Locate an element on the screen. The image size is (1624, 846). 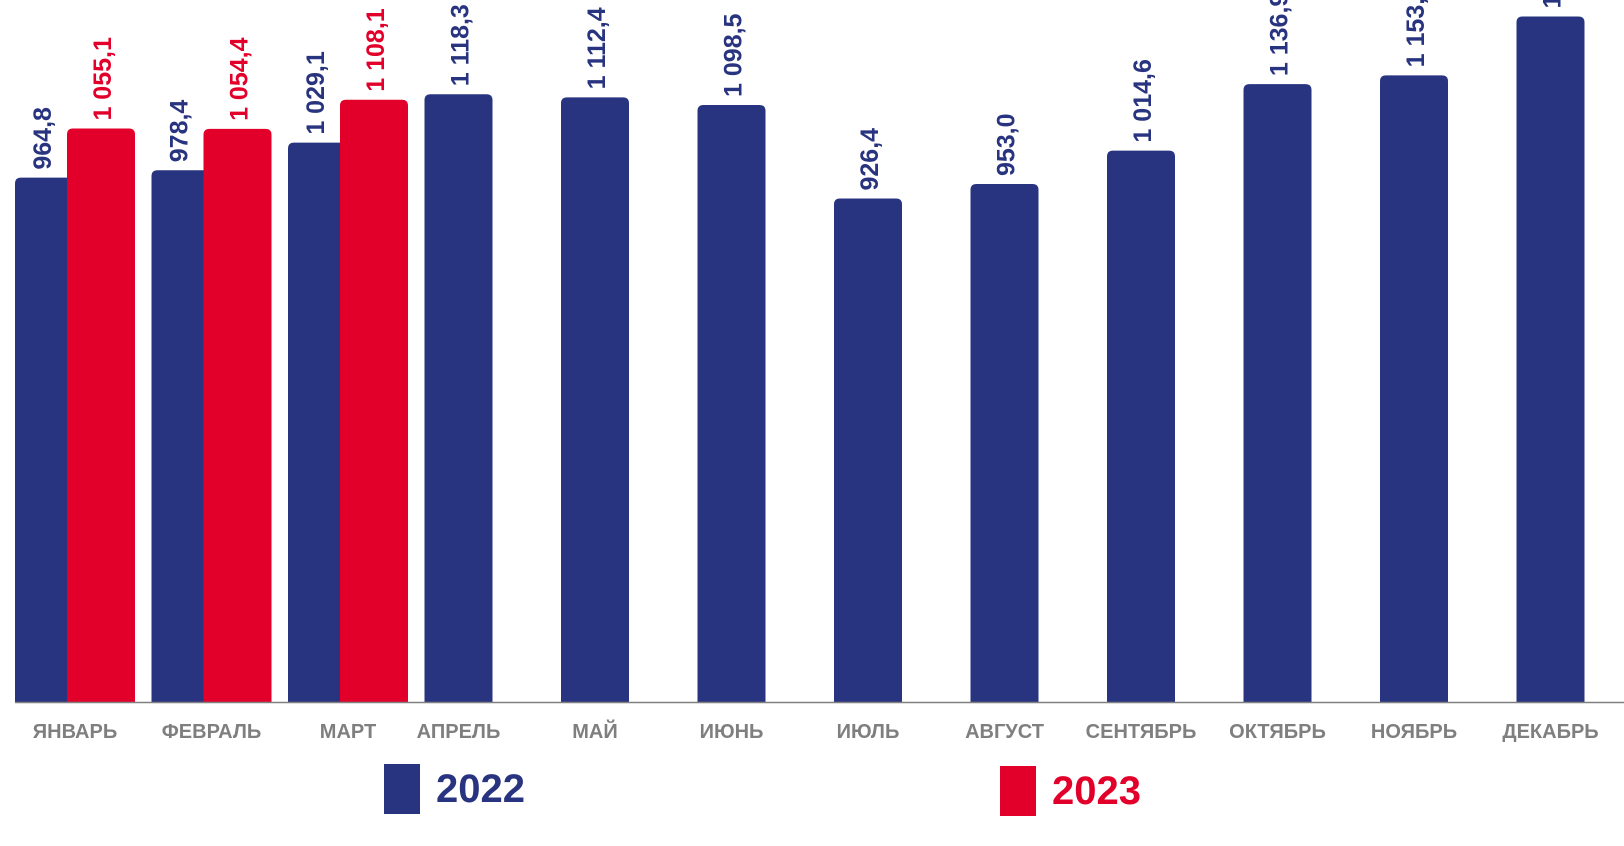
value-label-2023-2: 1 054,4 is located at coordinates (240, 79).